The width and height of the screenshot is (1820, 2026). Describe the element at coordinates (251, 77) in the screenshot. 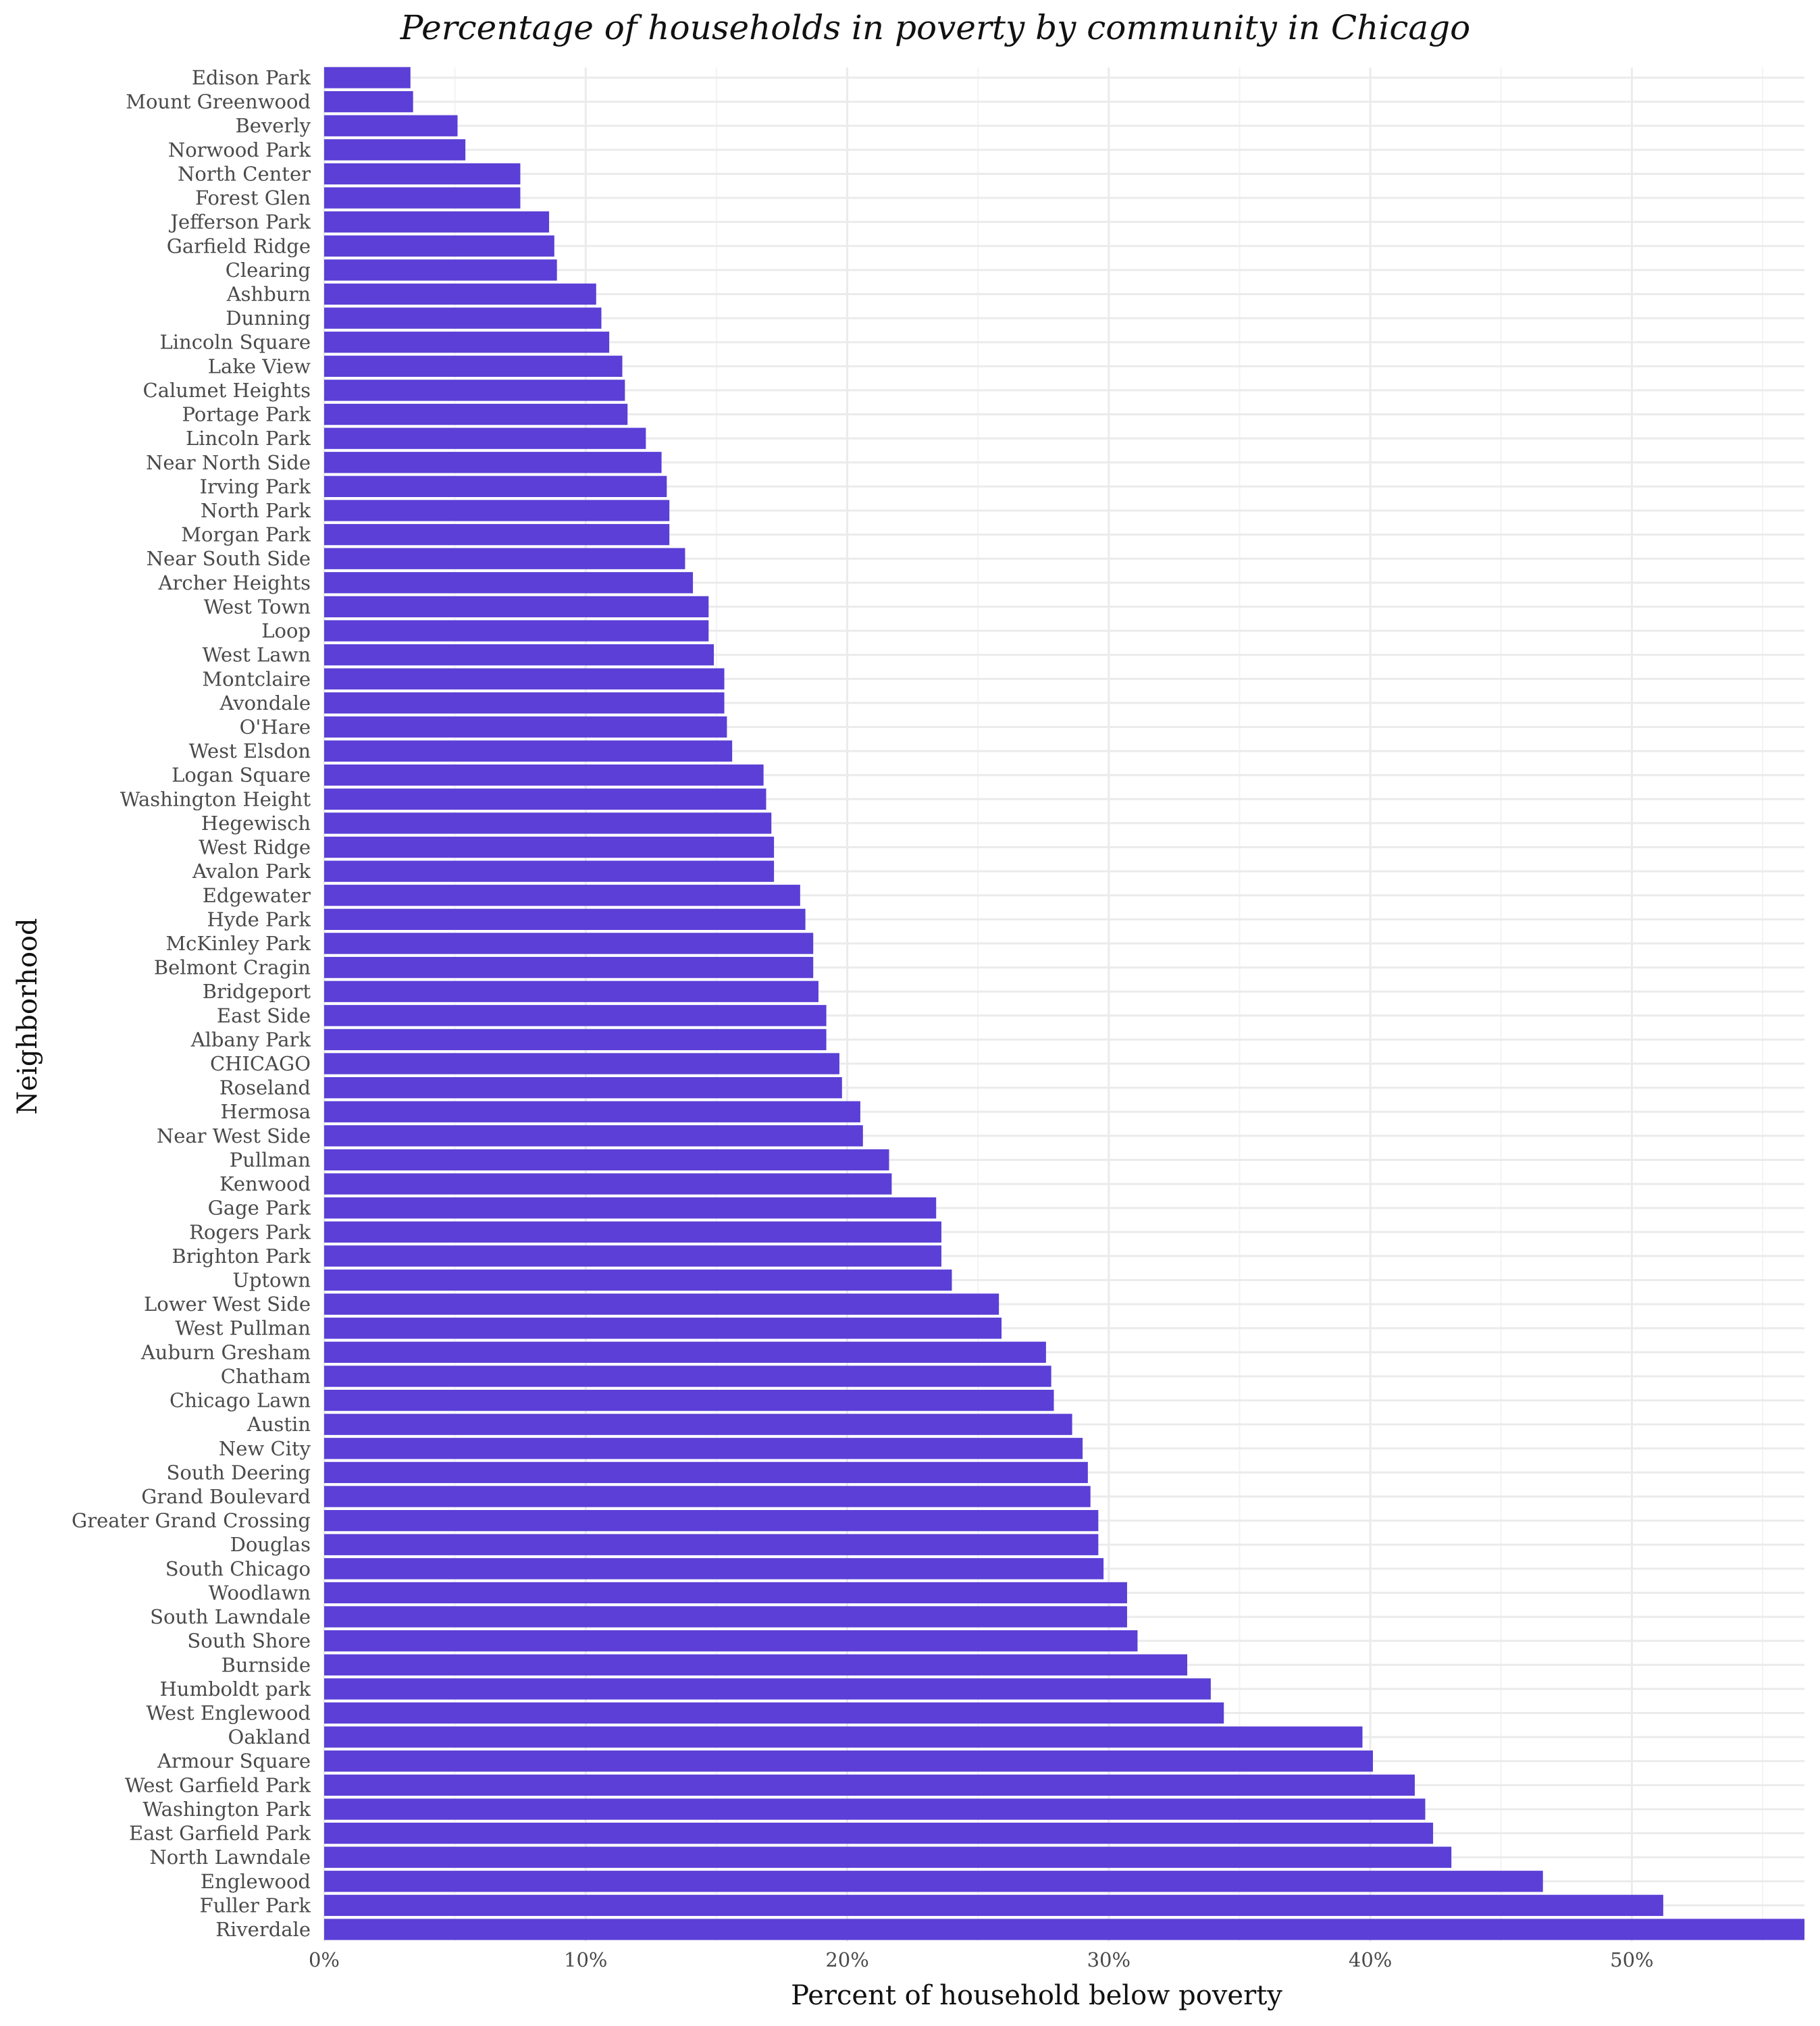

I see `category-label: Edison Park` at that location.